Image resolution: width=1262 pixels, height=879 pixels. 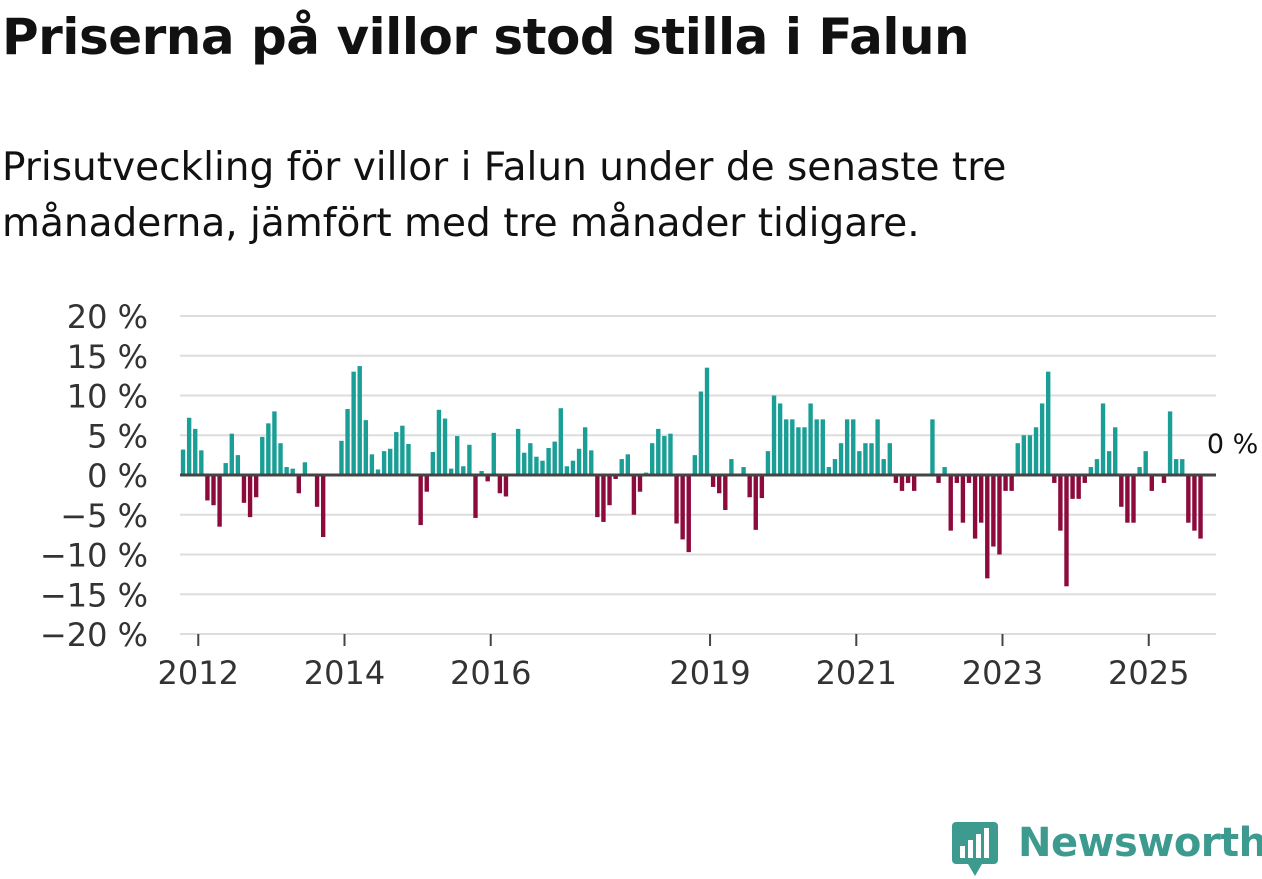 What do you see at coordinates (94, 476) in the screenshot?
I see `y-axis-labels: 20 %15 %10 %5 %0 %−5 %−10 %−15 %−20 %` at bounding box center [94, 476].